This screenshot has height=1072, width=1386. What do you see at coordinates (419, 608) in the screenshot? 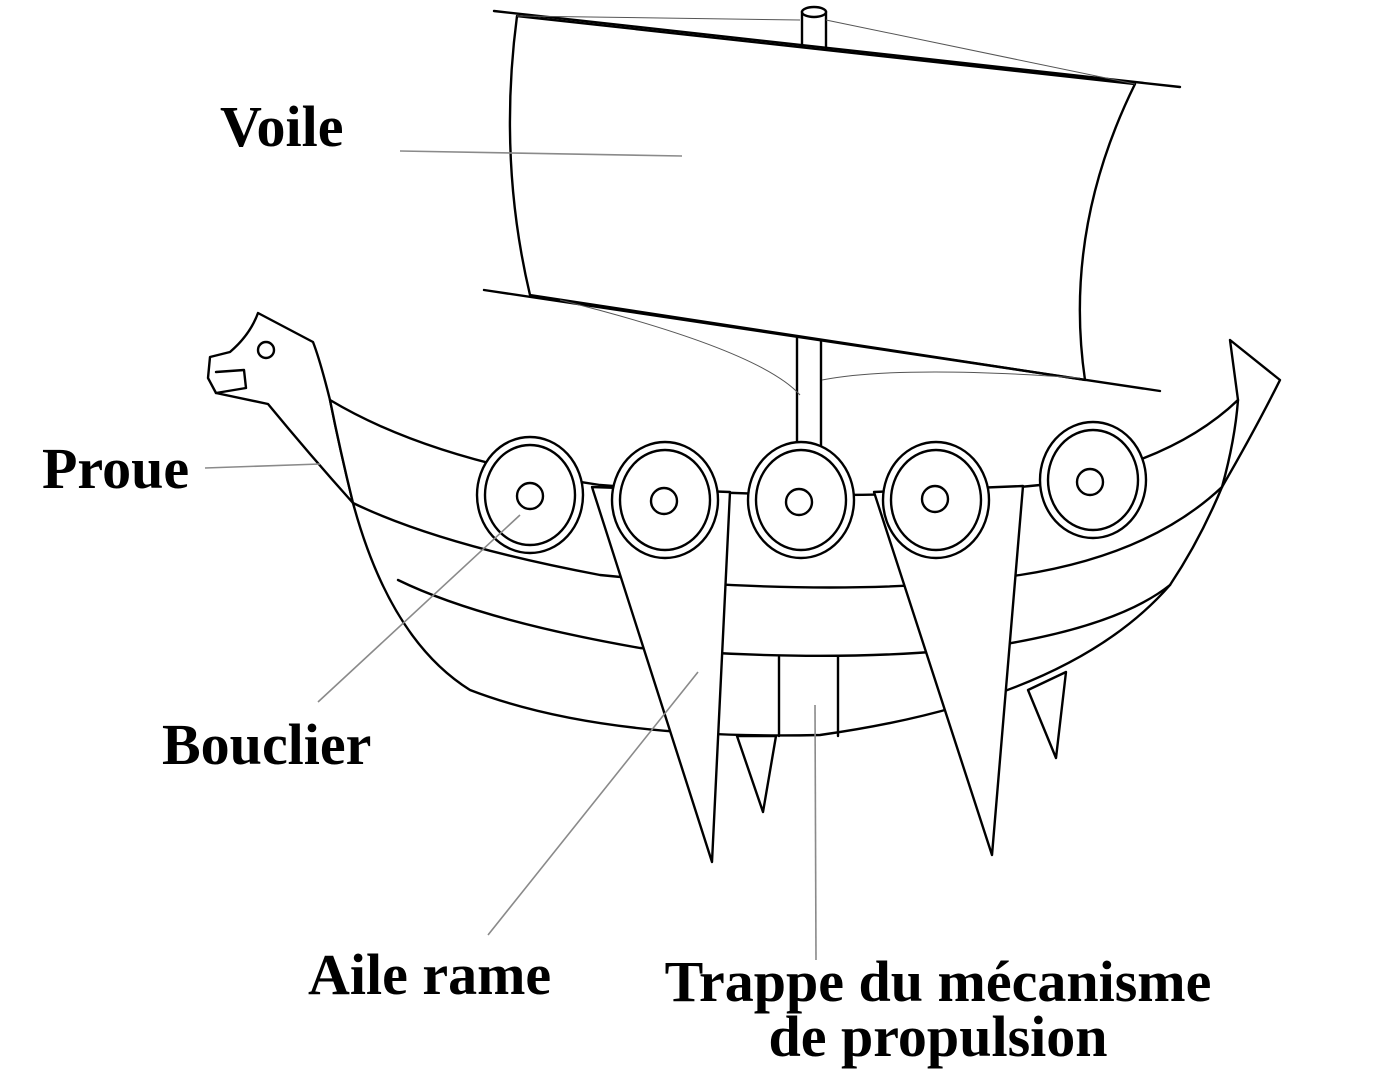
I see `leader-line-bouclier` at bounding box center [419, 608].